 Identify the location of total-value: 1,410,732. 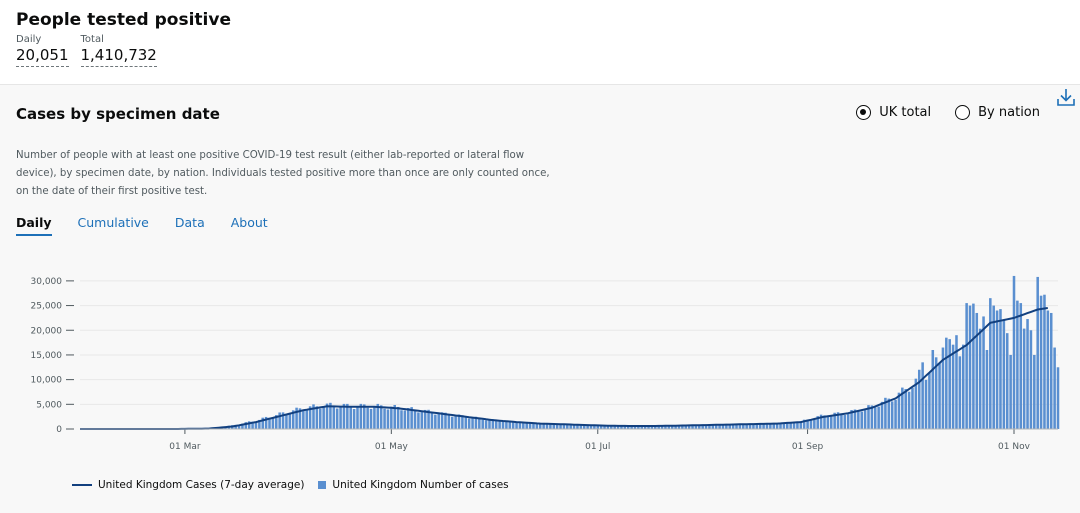
(119, 56).